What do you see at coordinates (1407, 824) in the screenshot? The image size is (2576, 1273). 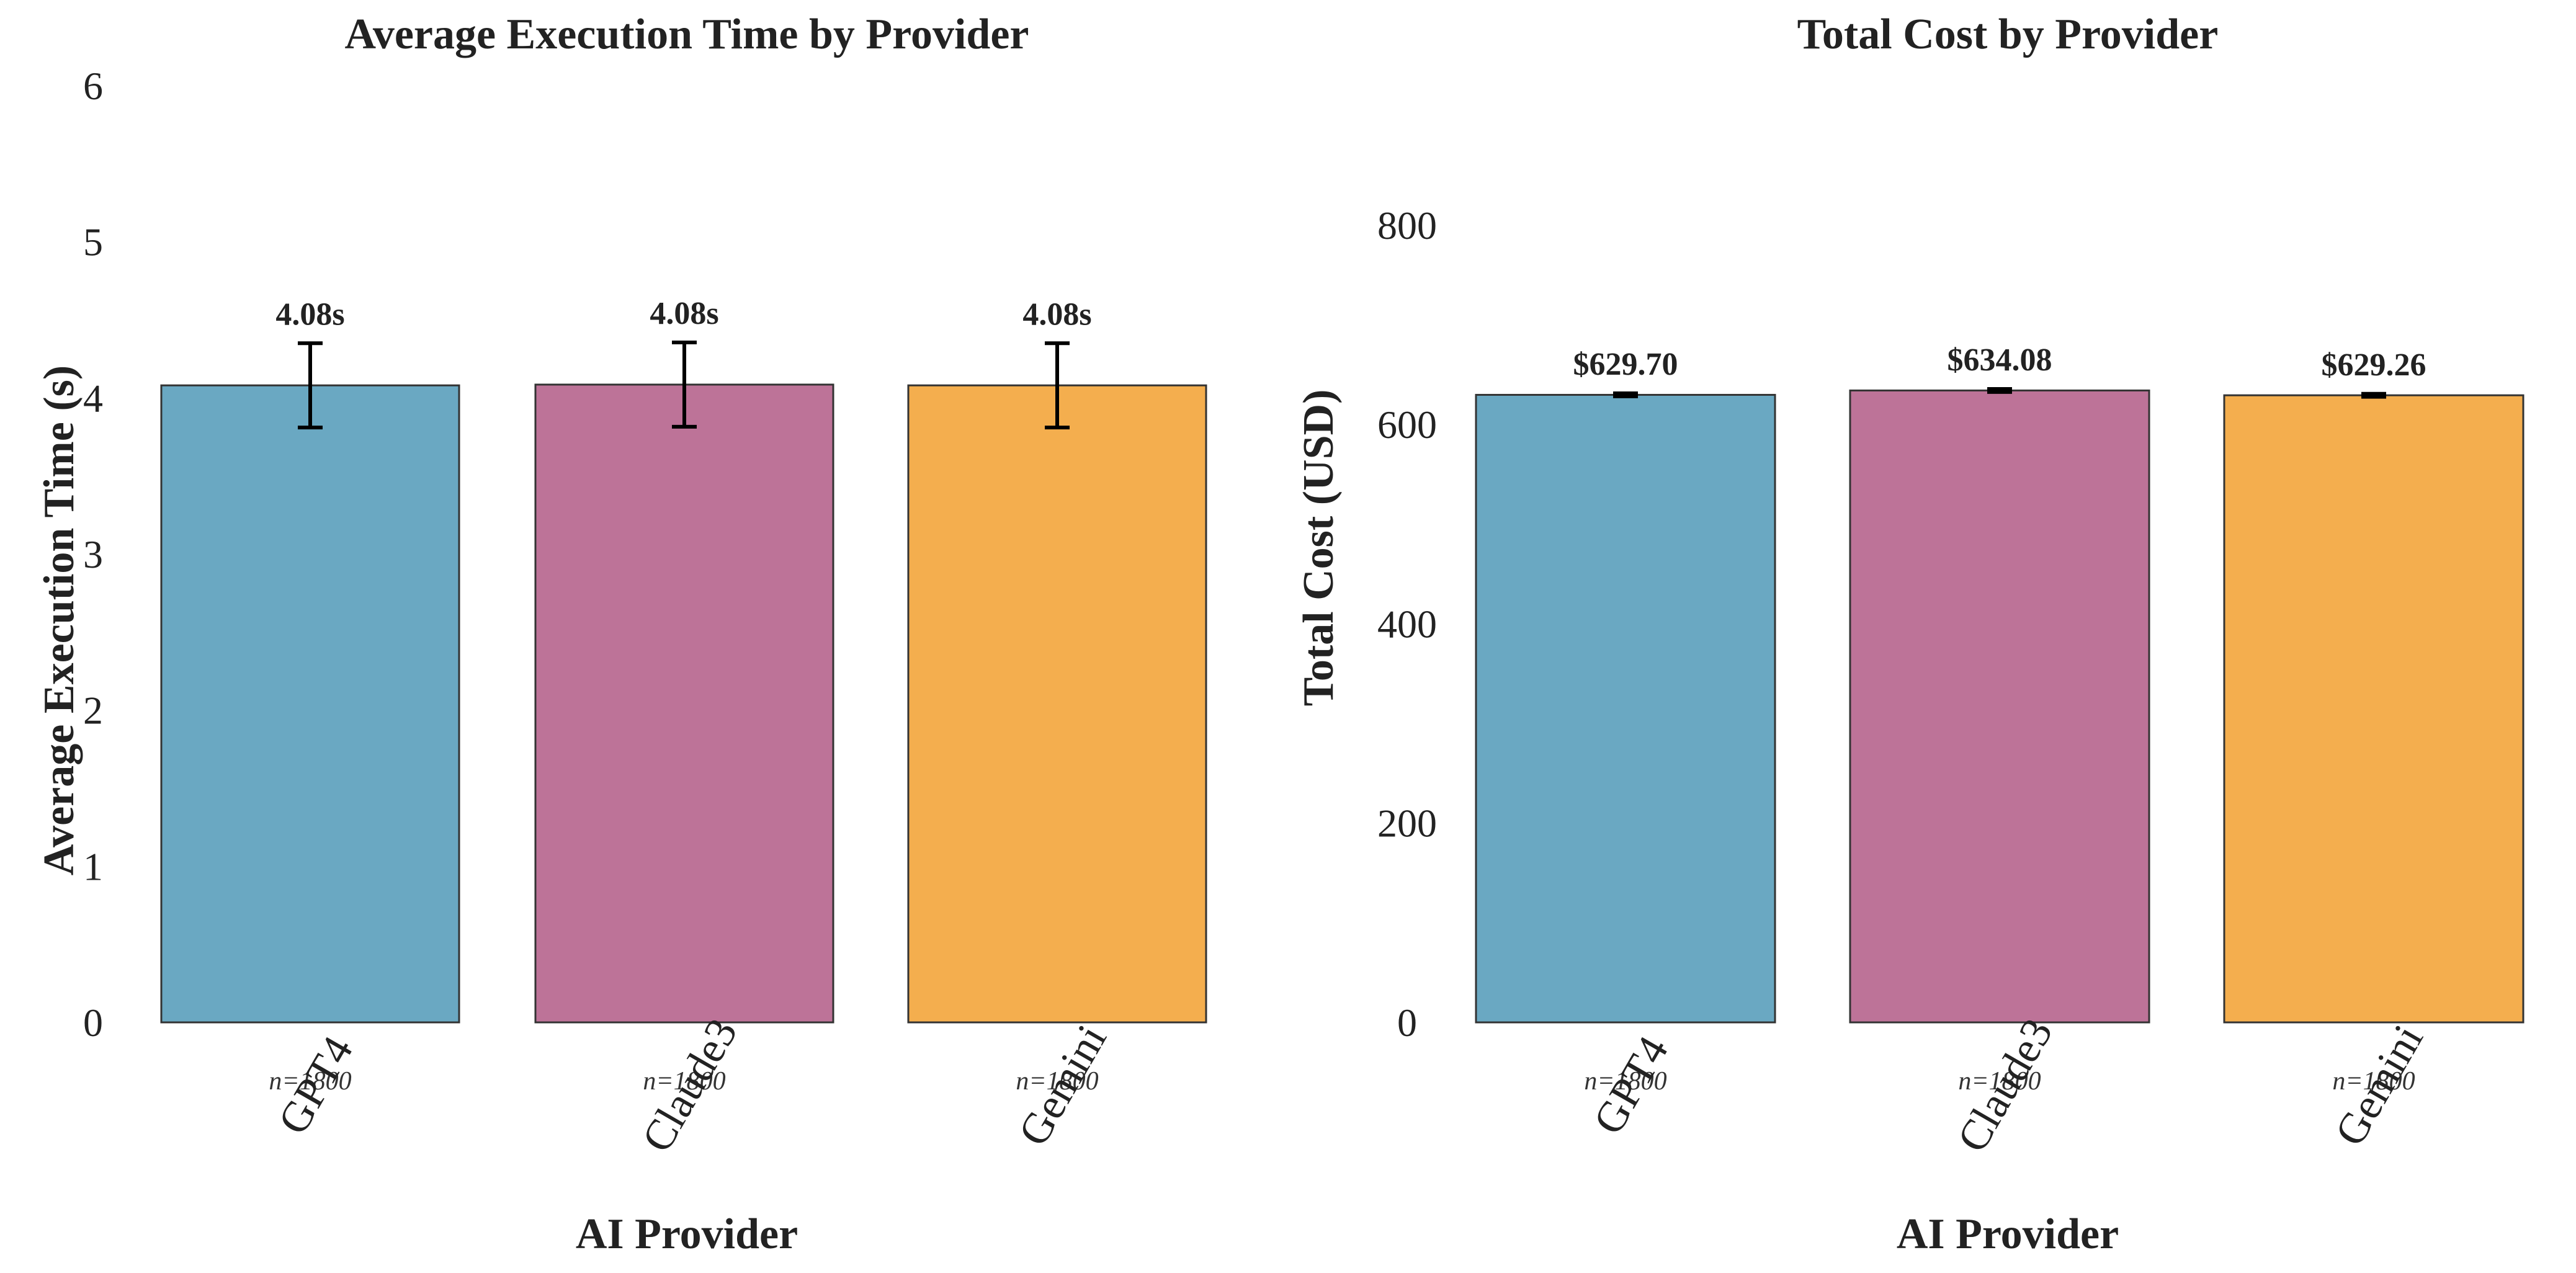 I see `y-tick-label: 200` at bounding box center [1407, 824].